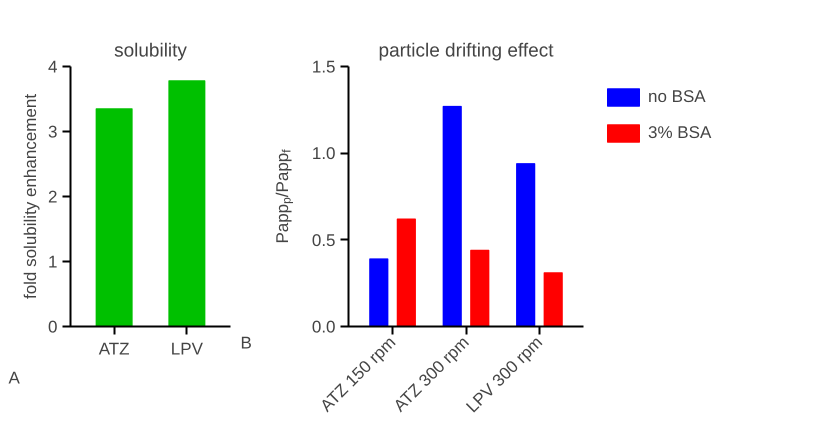  I want to click on y-tick-label: 0.0, so click(324, 327).